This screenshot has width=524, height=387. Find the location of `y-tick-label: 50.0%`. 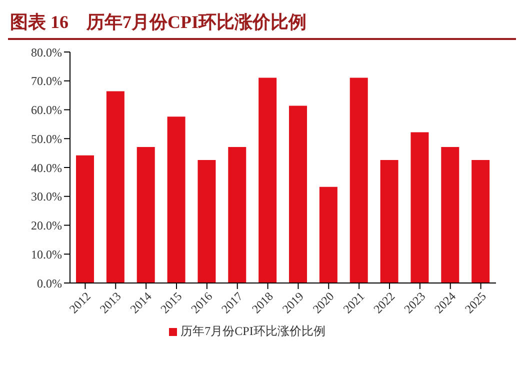

y-tick-label: 50.0% is located at coordinates (46, 139).